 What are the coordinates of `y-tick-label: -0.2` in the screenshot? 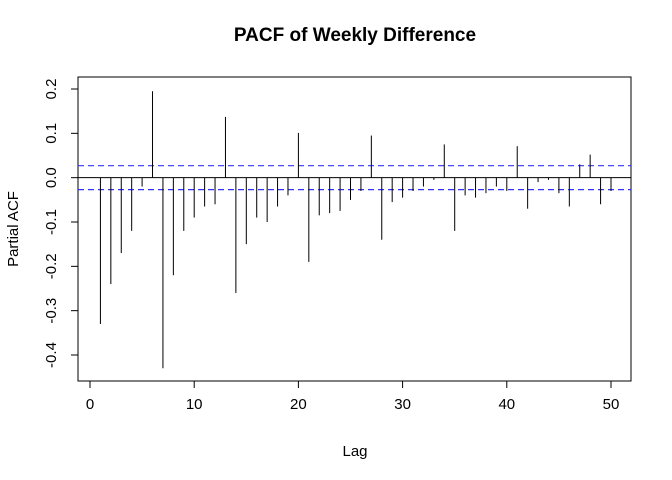 It's located at (51, 266).